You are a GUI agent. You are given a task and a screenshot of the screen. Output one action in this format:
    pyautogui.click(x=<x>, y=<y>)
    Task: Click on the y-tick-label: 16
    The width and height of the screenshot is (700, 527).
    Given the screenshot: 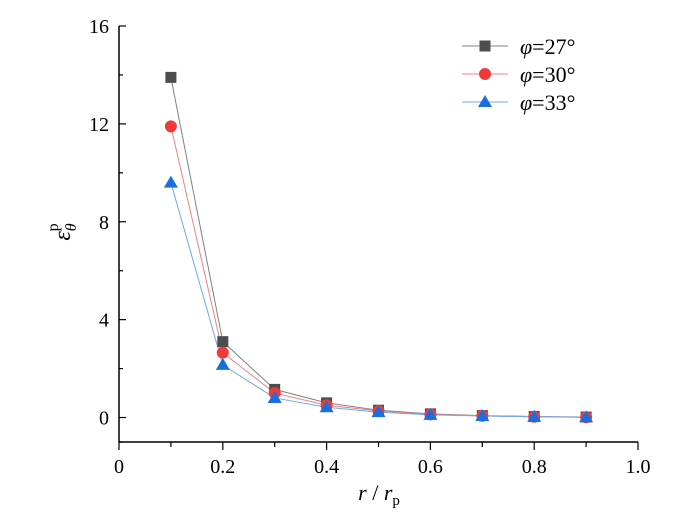 What is the action you would take?
    pyautogui.click(x=99, y=27)
    